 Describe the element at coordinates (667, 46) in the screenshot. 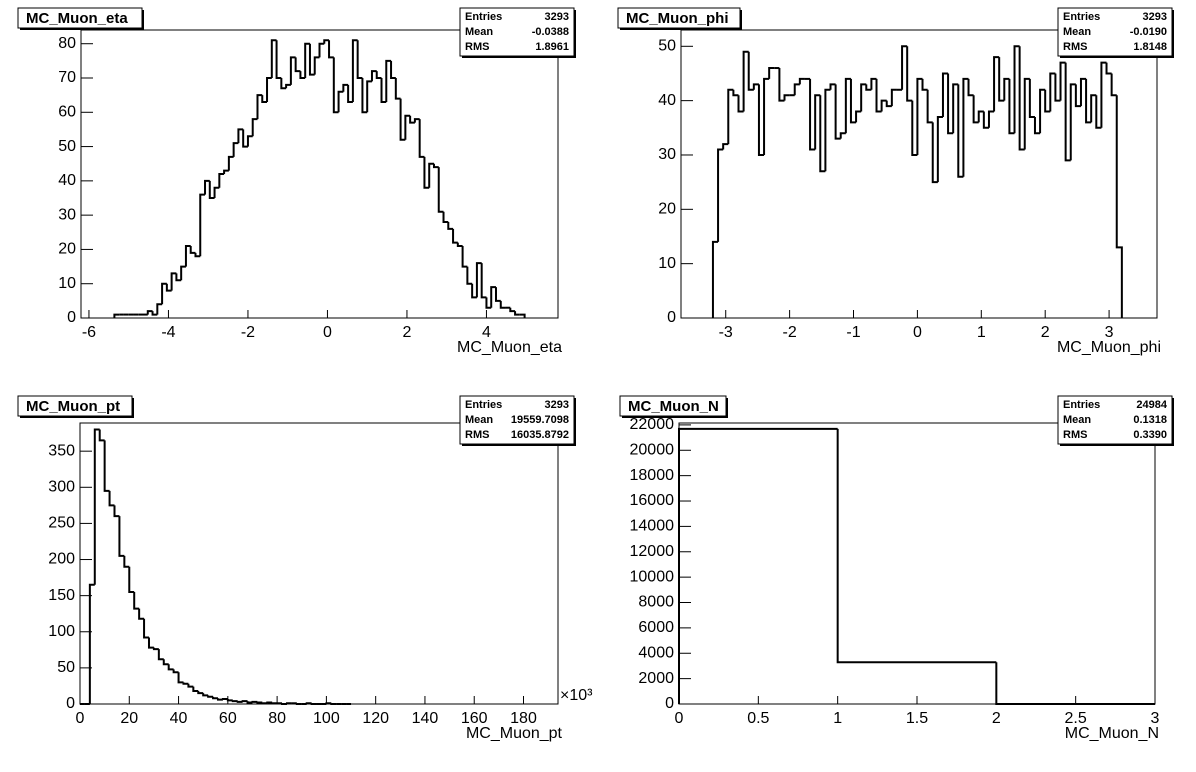

I see `y-tick-label: 50` at that location.